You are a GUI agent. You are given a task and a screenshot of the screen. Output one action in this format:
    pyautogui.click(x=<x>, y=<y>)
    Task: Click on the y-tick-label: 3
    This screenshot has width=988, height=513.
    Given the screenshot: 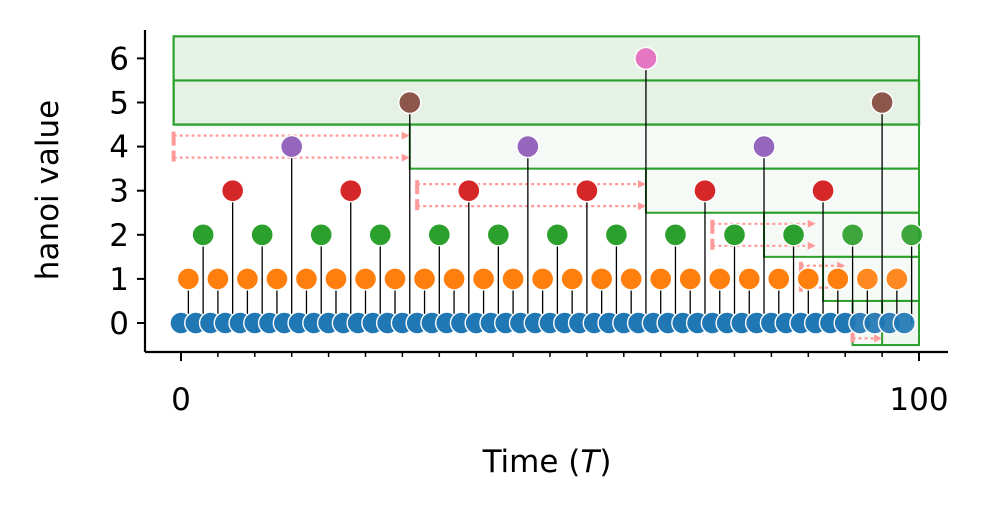 What is the action you would take?
    pyautogui.click(x=119, y=192)
    